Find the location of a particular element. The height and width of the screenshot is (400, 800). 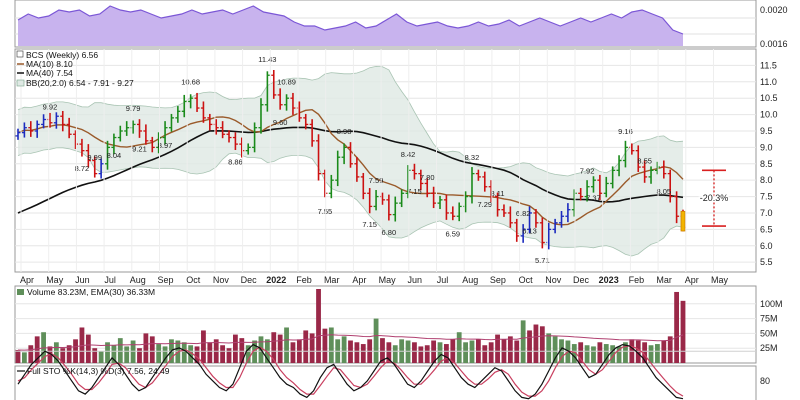

legend-ma10: MA(10) 8.10 is located at coordinates (49, 64).